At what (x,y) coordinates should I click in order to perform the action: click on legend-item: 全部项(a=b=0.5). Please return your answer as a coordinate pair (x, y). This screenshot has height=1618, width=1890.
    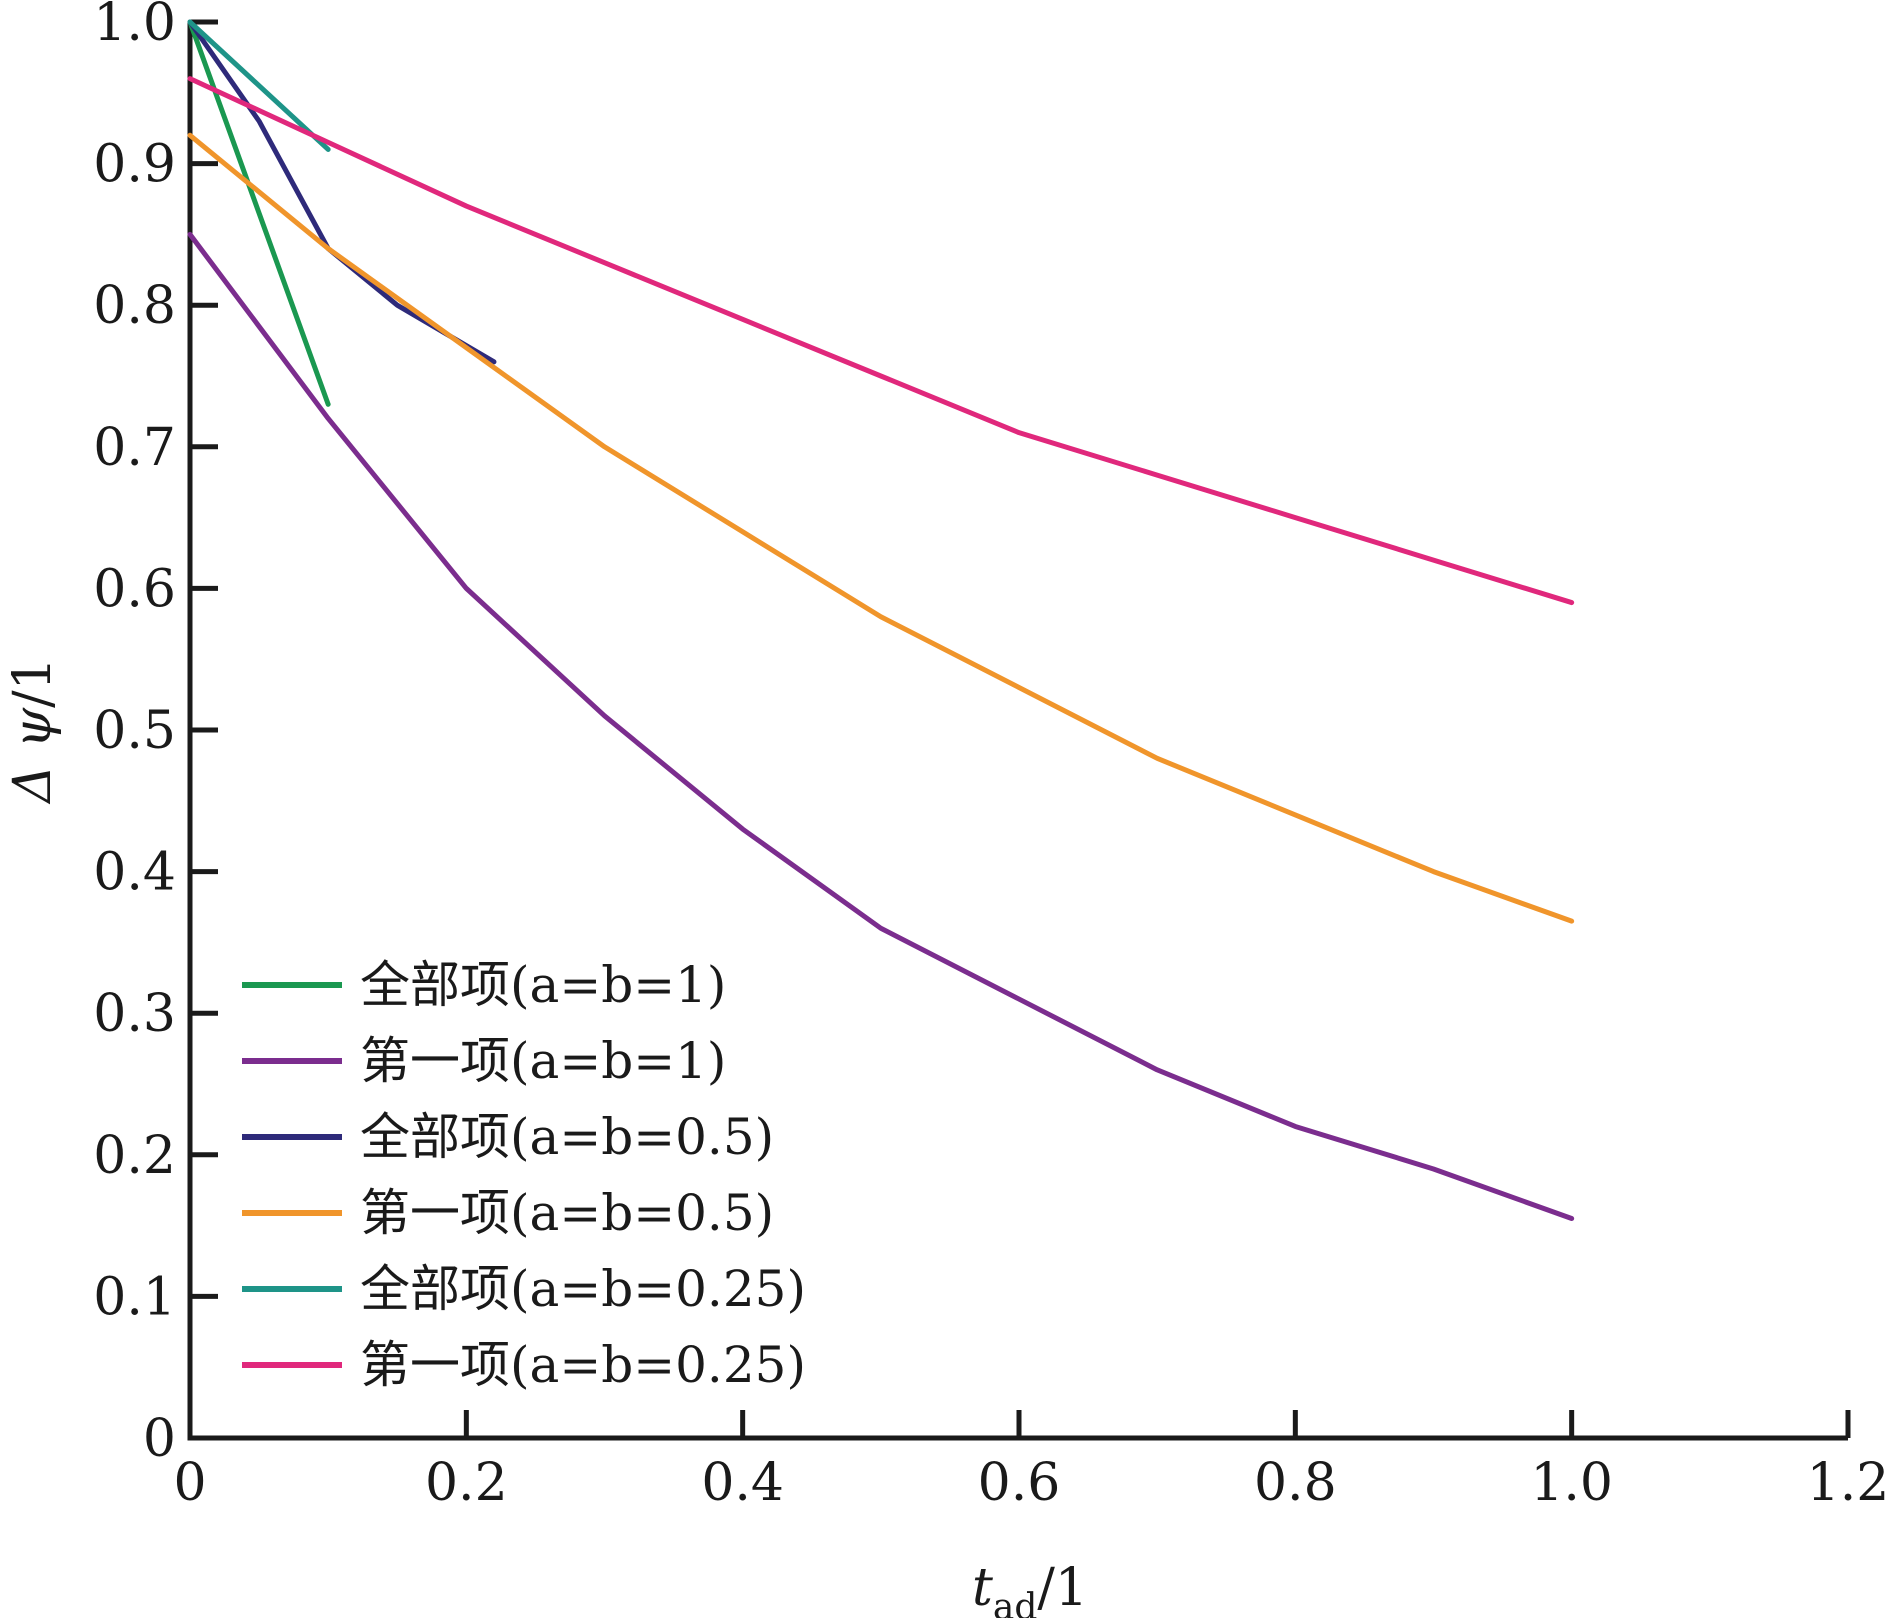
    Looking at the image, I should click on (508, 1137).